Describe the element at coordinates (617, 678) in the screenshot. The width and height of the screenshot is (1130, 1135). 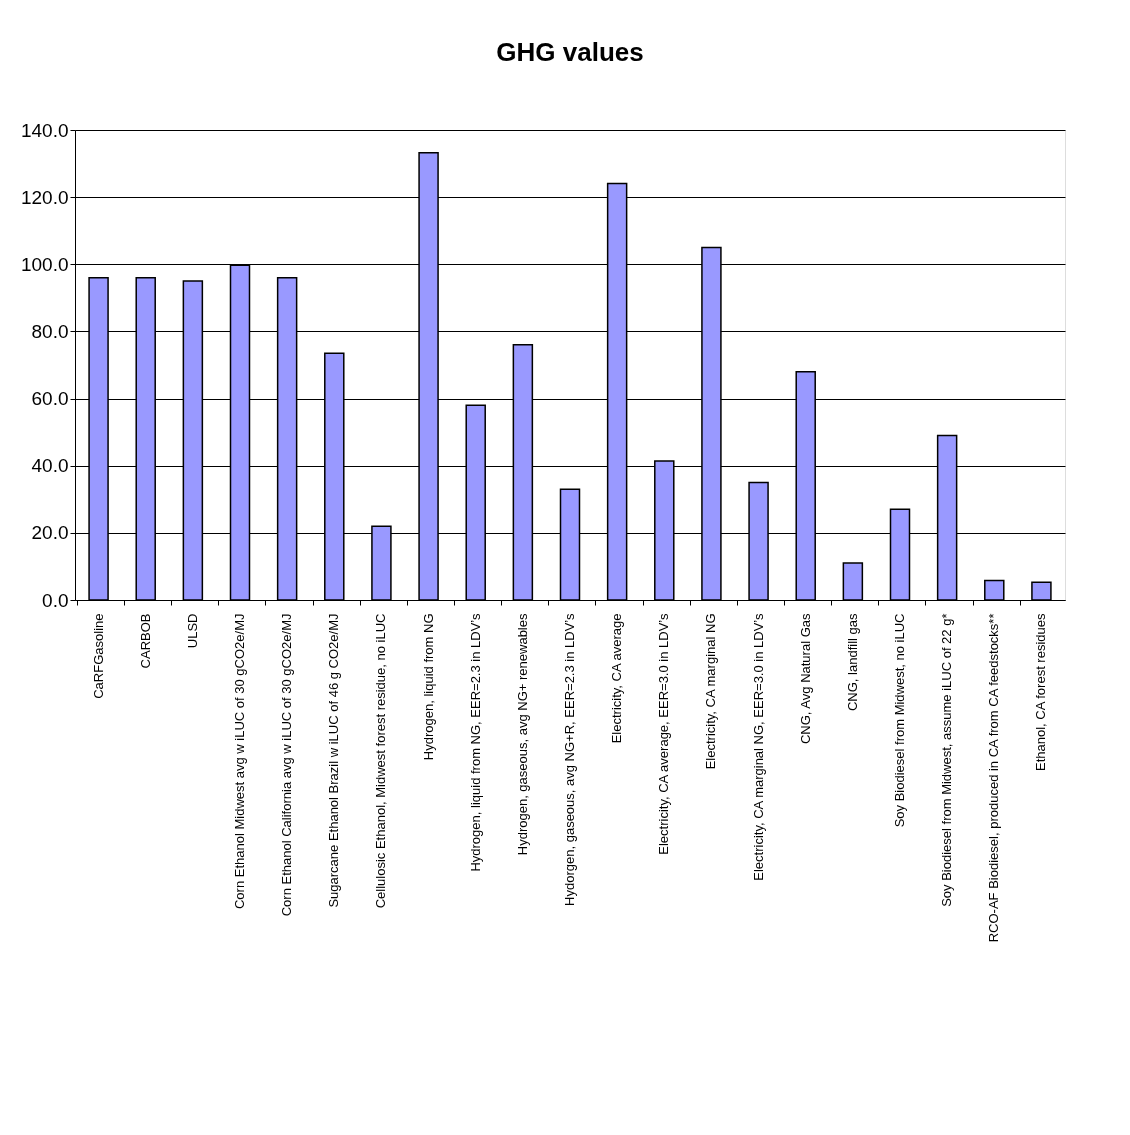
I see `x-tick-label: Electricity, CA average` at that location.